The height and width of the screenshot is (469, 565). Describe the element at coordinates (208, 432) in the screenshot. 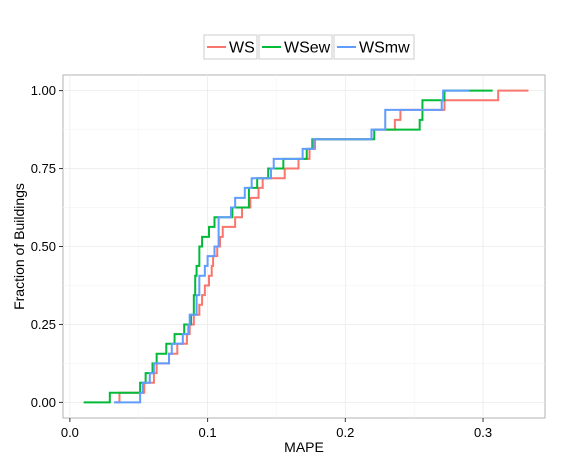

I see `x-tick-label: 0.1` at that location.